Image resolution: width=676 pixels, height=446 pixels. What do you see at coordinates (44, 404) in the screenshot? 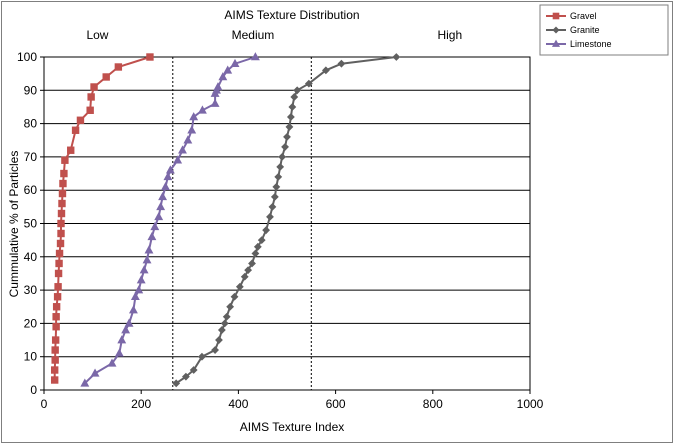
I see `x-tick-label-0: 0` at bounding box center [44, 404].